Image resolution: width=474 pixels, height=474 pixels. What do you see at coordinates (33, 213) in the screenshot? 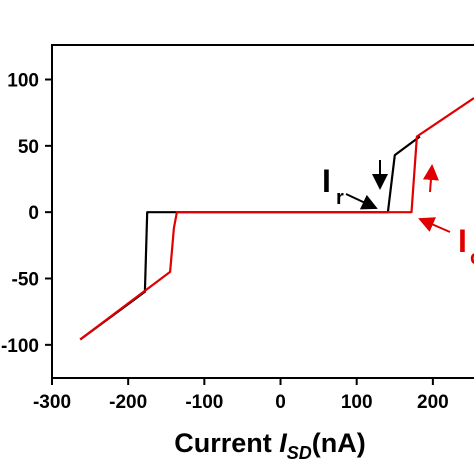
I see `y-tick-label: 0` at bounding box center [33, 213].